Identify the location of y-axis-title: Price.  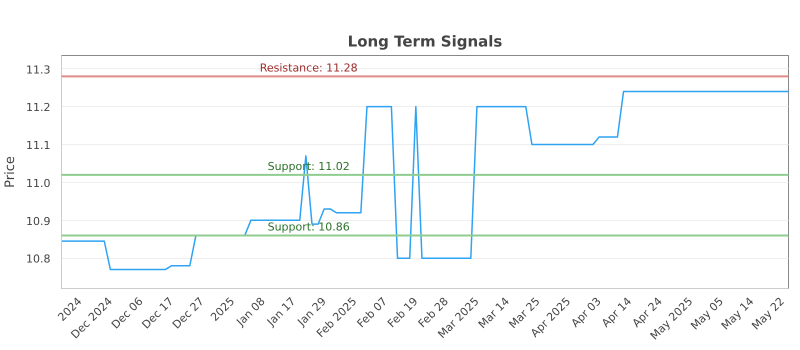
(10, 172).